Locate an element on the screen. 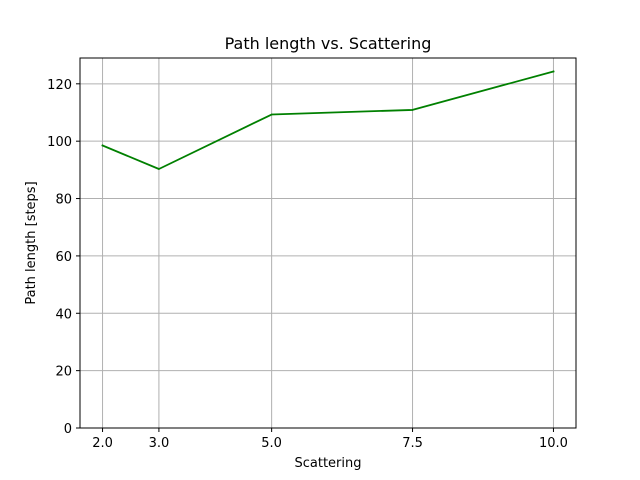 Image resolution: width=640 pixels, height=480 pixels. y-tick-label: 120 is located at coordinates (59, 85).